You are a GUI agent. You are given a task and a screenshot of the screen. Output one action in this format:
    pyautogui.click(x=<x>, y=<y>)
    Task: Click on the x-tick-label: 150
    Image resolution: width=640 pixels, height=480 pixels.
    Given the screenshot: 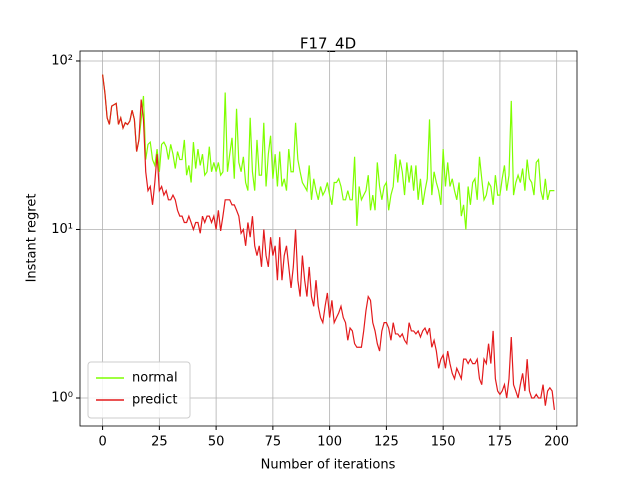 What is the action you would take?
    pyautogui.click(x=443, y=442)
    